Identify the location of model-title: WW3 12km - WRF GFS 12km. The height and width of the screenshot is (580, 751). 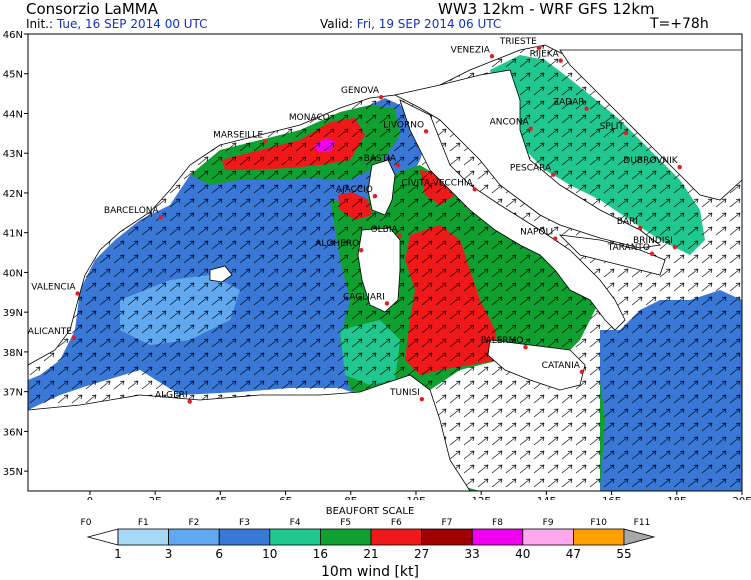
(546, 9).